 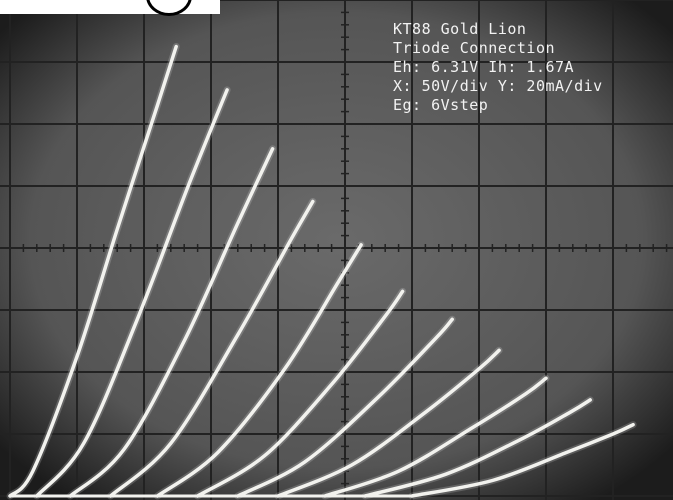 What do you see at coordinates (498, 86) in the screenshot?
I see `scale-readout: X: 50V/div Y: 20mA/div` at bounding box center [498, 86].